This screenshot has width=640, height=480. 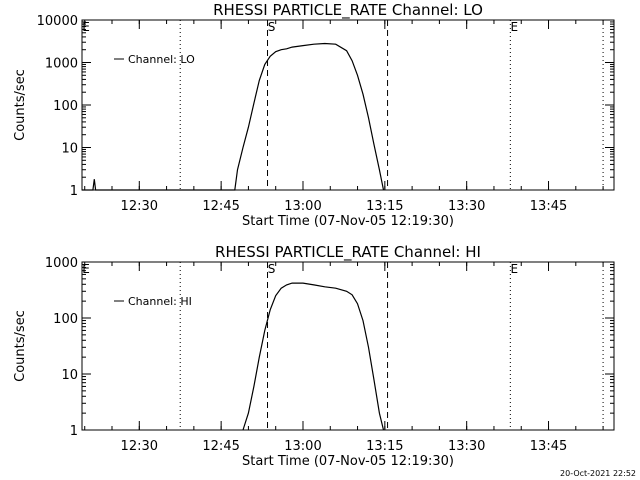 What do you see at coordinates (348, 221) in the screenshot?
I see `panel1-x-axis-label: Start Time (07-Nov-05 12:19:30)` at bounding box center [348, 221].